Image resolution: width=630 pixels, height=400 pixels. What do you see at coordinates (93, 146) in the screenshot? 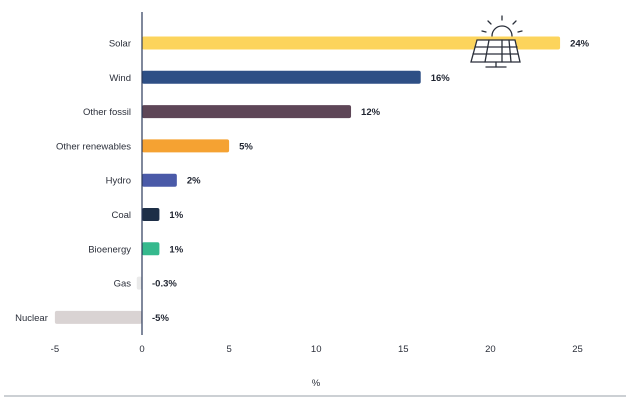
I see `category-label: Other renewables` at bounding box center [93, 146].